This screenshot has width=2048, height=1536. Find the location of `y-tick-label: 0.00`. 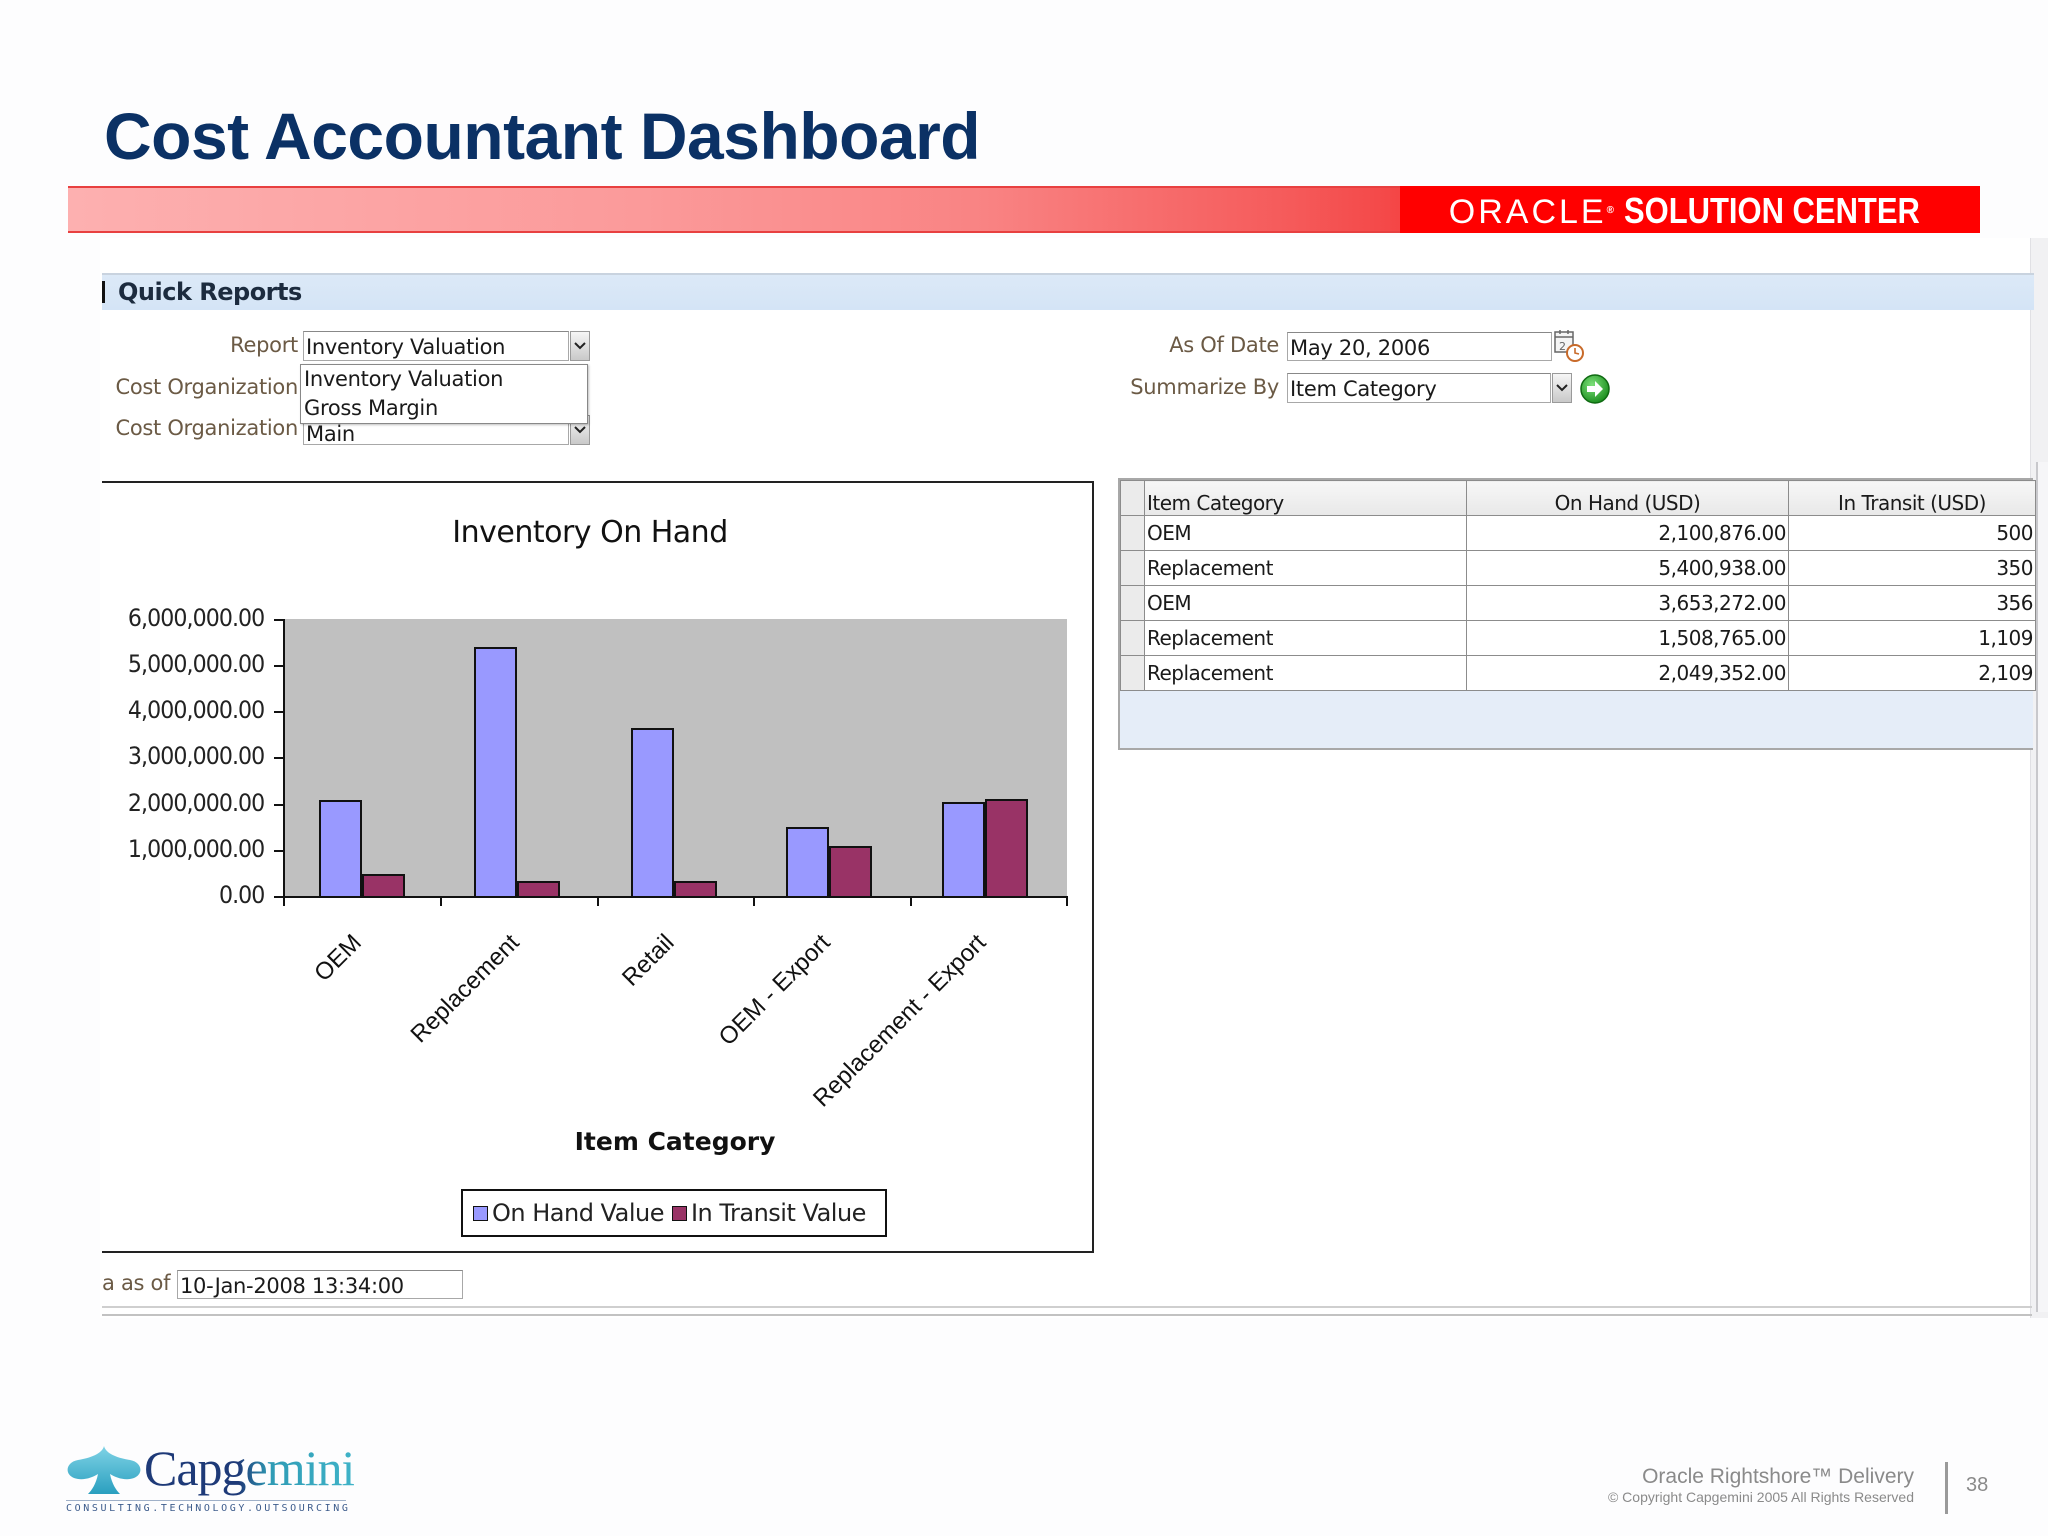

y-tick-label: 0.00 is located at coordinates (241, 895).